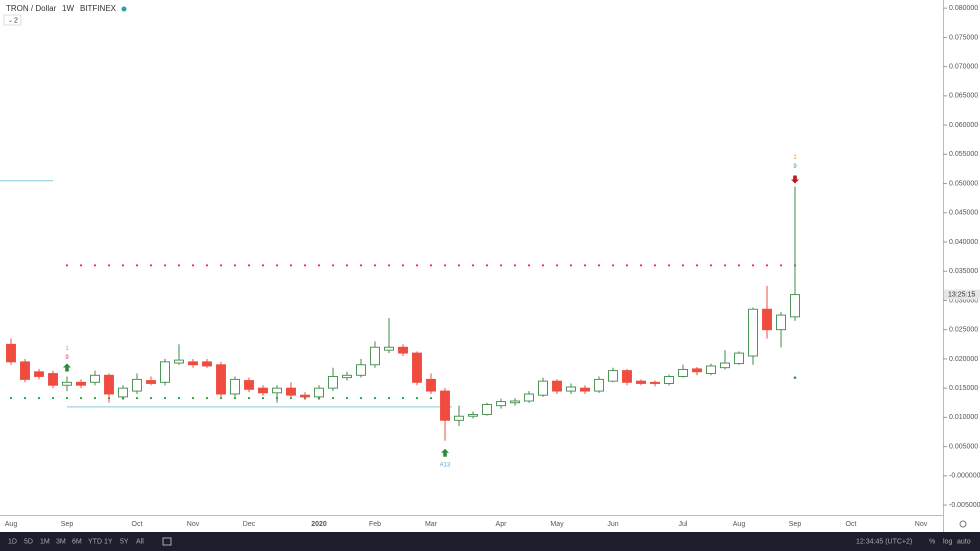 The image size is (980, 551). What do you see at coordinates (45, 541) in the screenshot?
I see `range-button: 1M` at bounding box center [45, 541].